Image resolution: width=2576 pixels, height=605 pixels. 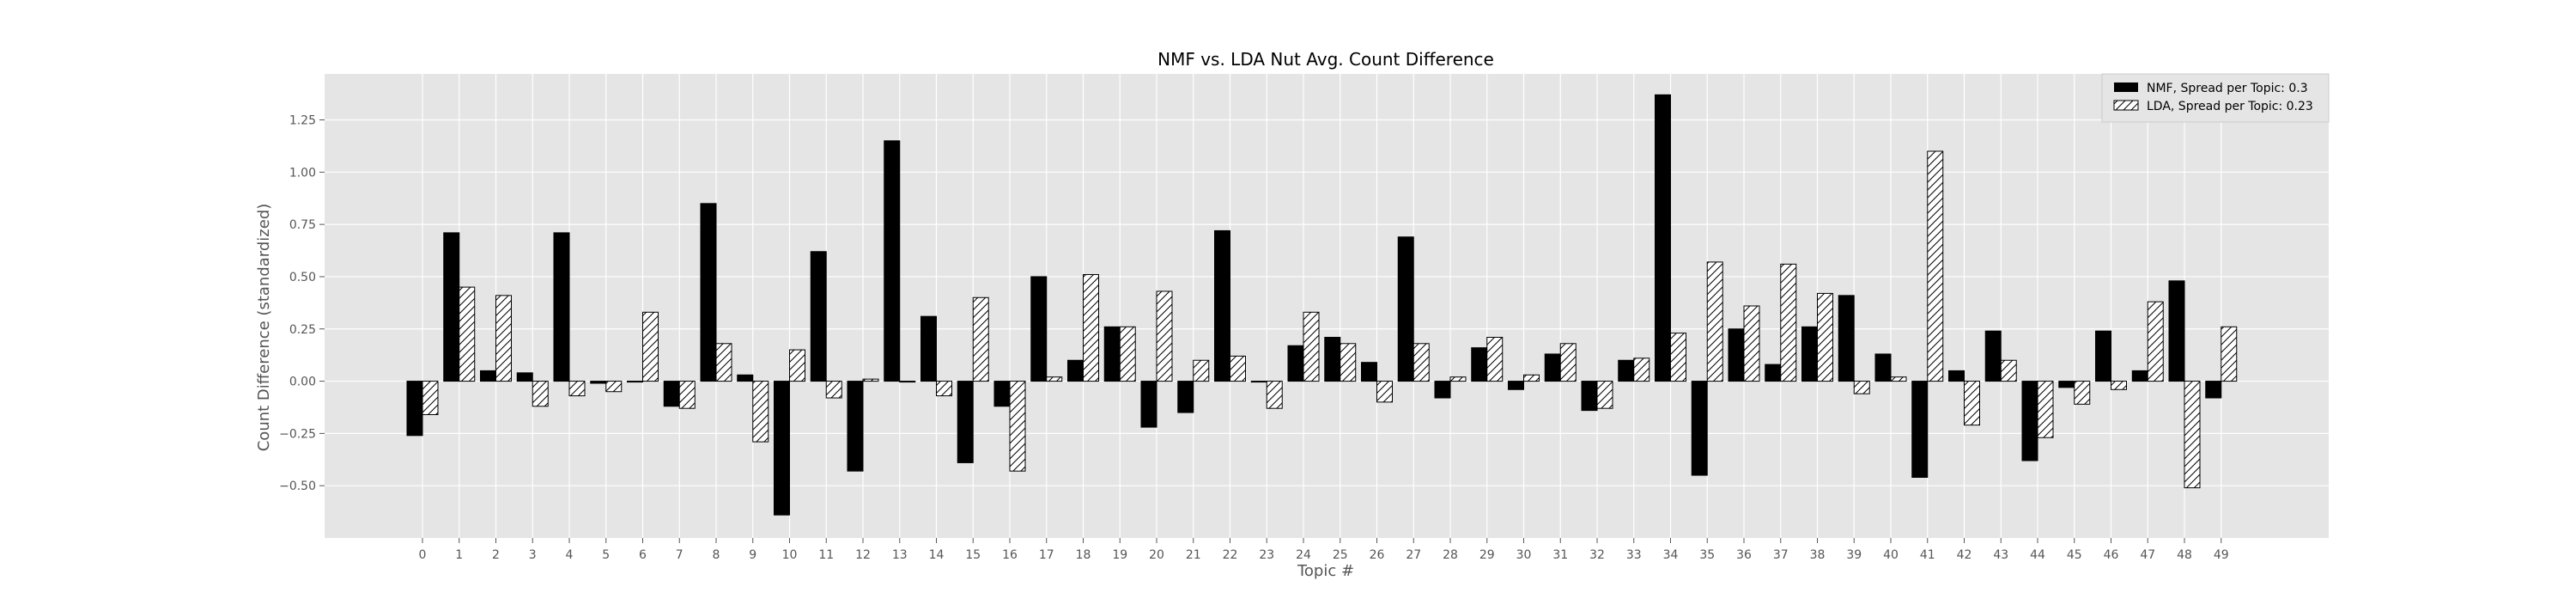 I want to click on x-tick-label: 49, so click(x=2222, y=555).